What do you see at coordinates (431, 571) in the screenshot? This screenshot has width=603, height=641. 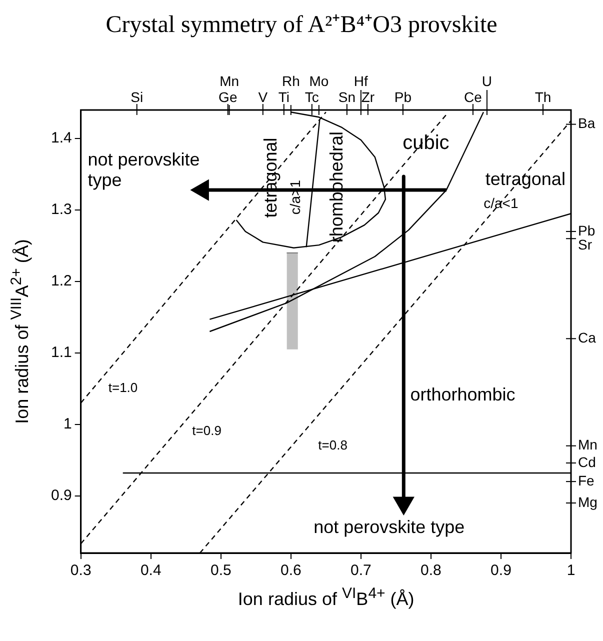 I see `x-tick-label: 0.8` at bounding box center [431, 571].